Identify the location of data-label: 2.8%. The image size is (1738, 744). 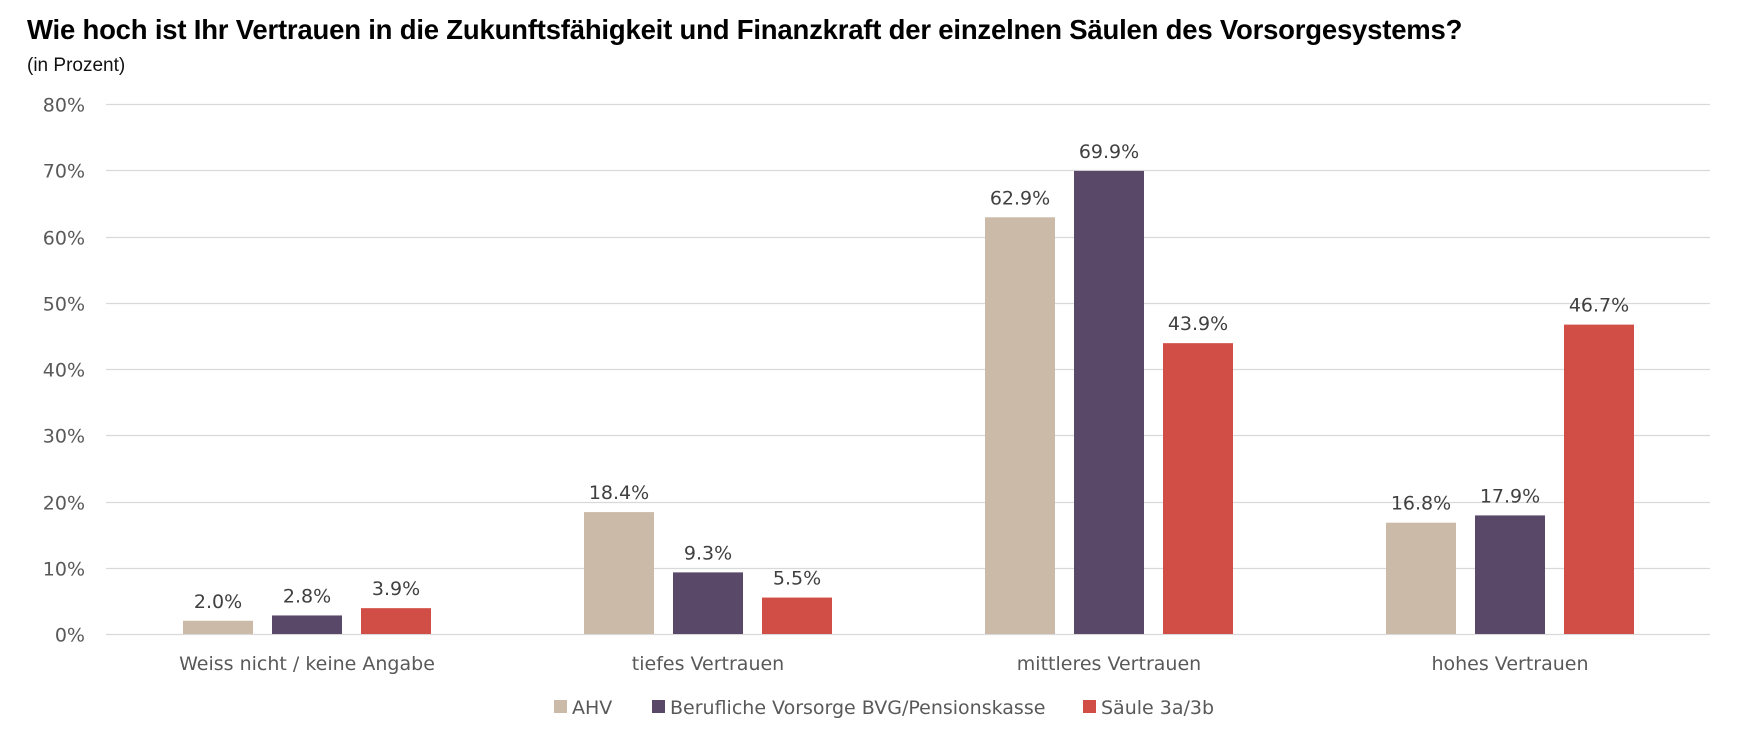
(307, 596).